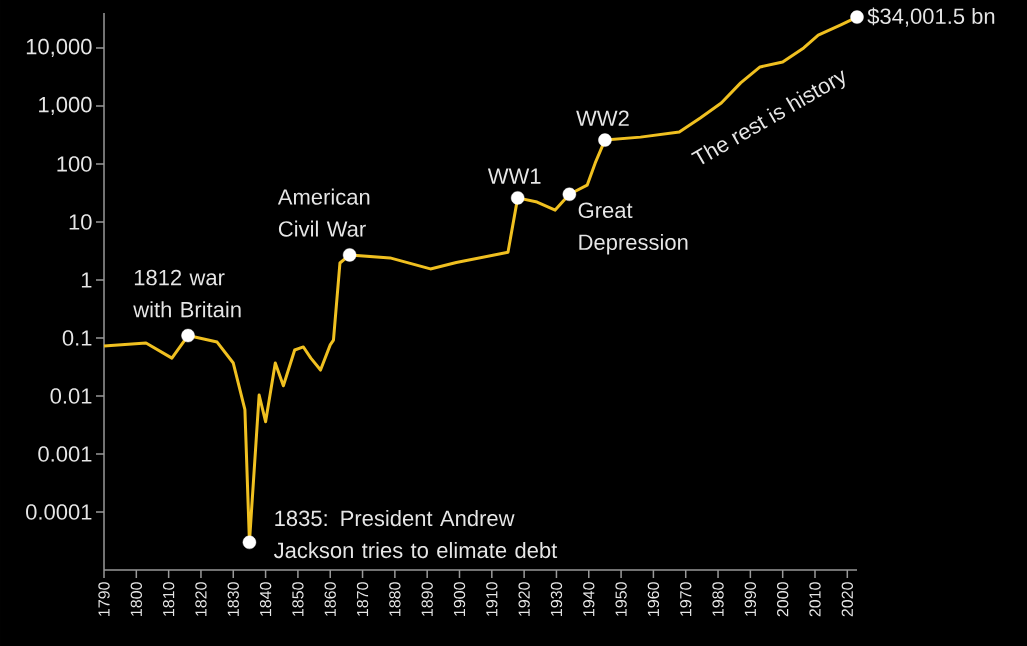 The image size is (1027, 646). Describe the element at coordinates (233, 599) in the screenshot. I see `x-tick-label: 1830` at that location.